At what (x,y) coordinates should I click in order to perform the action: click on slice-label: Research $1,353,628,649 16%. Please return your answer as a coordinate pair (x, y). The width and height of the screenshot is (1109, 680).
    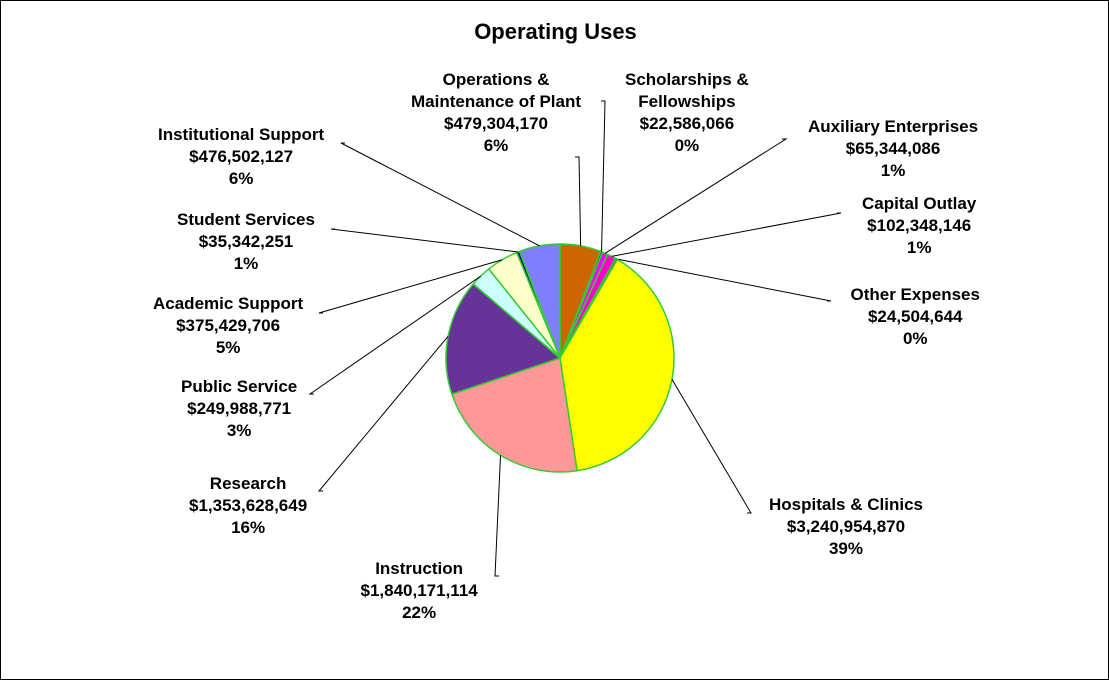
    Looking at the image, I should click on (248, 506).